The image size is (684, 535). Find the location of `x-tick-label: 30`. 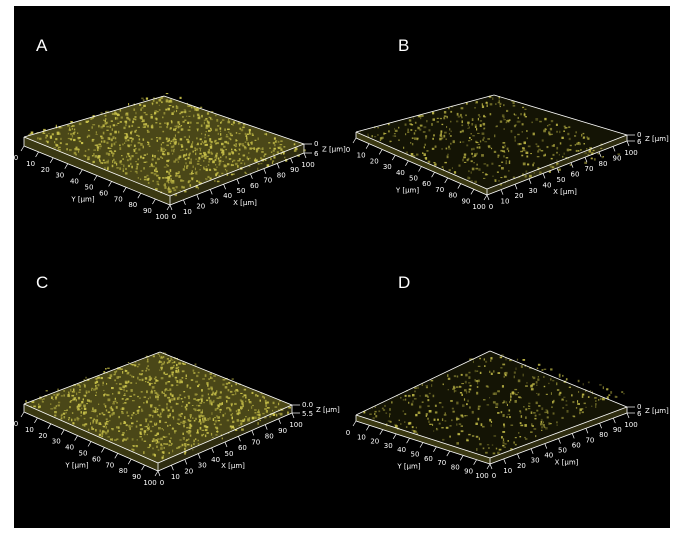

x-tick-label: 30 is located at coordinates (214, 201).